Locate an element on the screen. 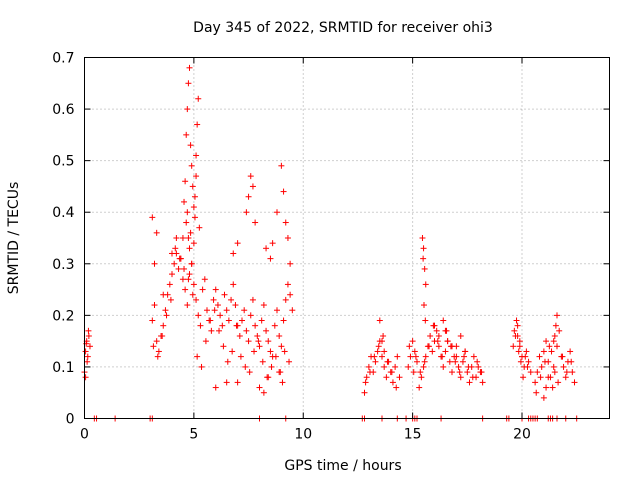  x-axis-label: GPS time / hours is located at coordinates (342, 466).